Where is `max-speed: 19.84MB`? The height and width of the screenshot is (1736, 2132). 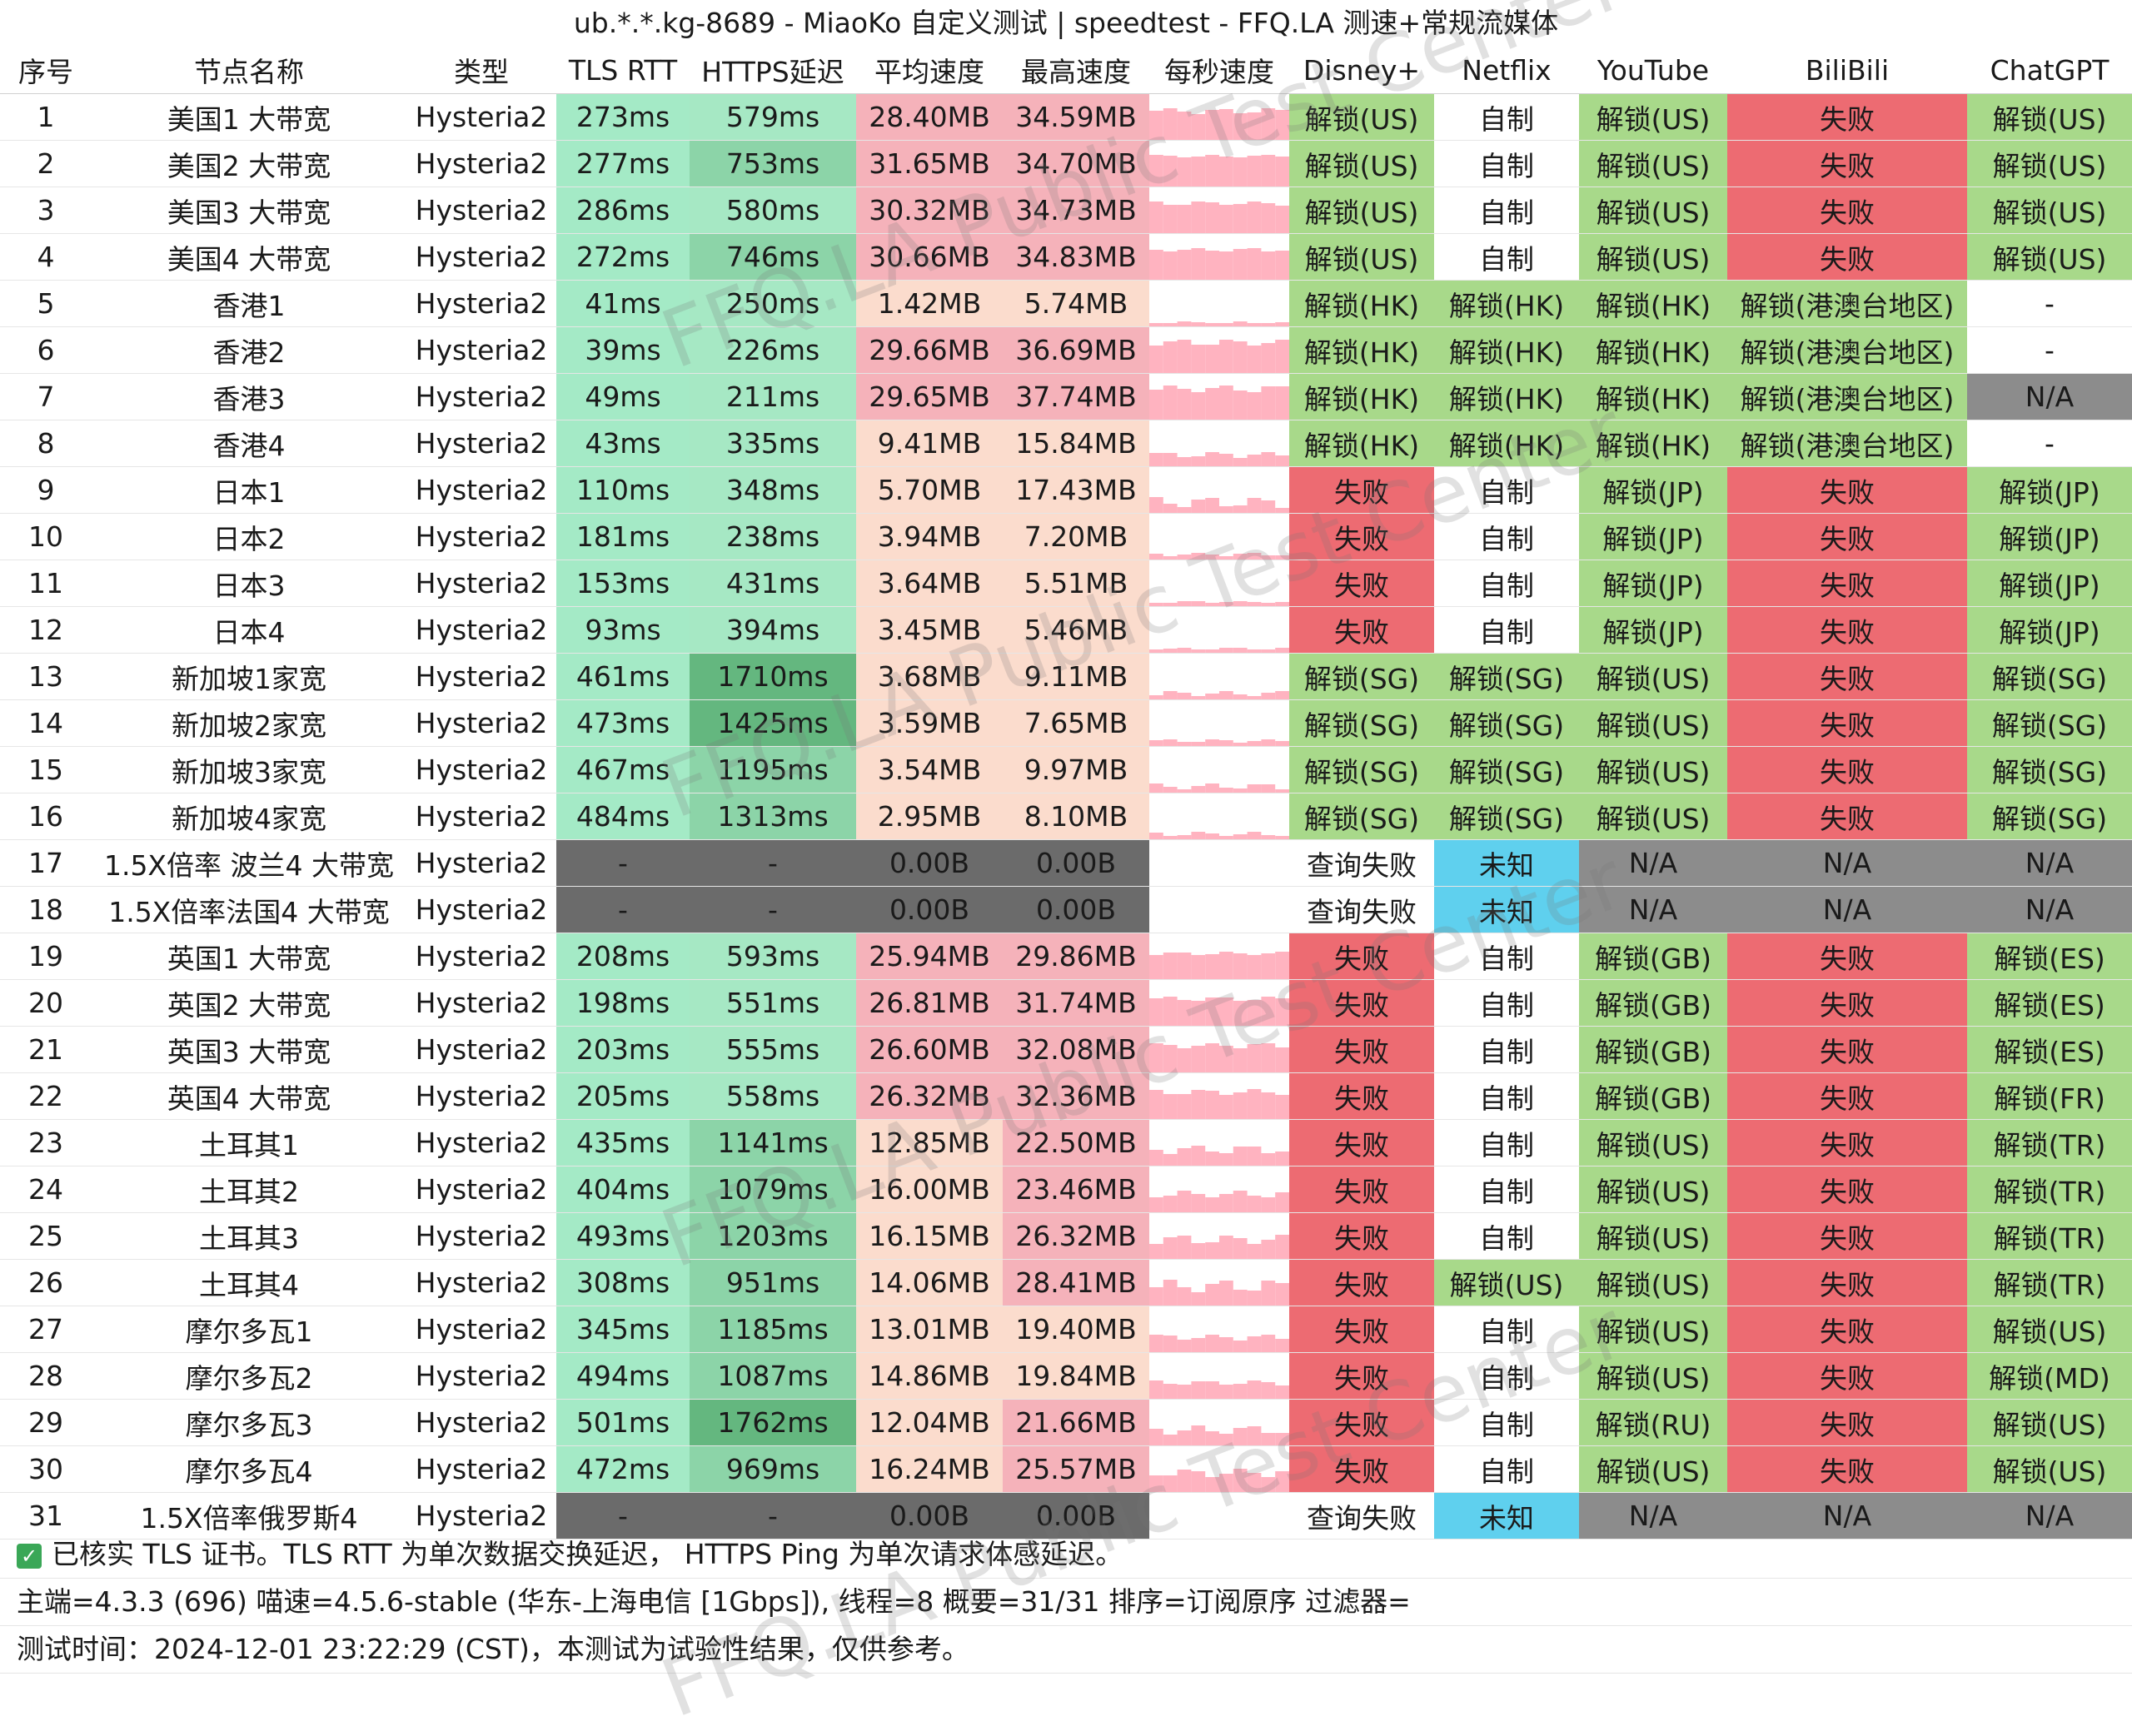
max-speed: 19.84MB is located at coordinates (1076, 1376).